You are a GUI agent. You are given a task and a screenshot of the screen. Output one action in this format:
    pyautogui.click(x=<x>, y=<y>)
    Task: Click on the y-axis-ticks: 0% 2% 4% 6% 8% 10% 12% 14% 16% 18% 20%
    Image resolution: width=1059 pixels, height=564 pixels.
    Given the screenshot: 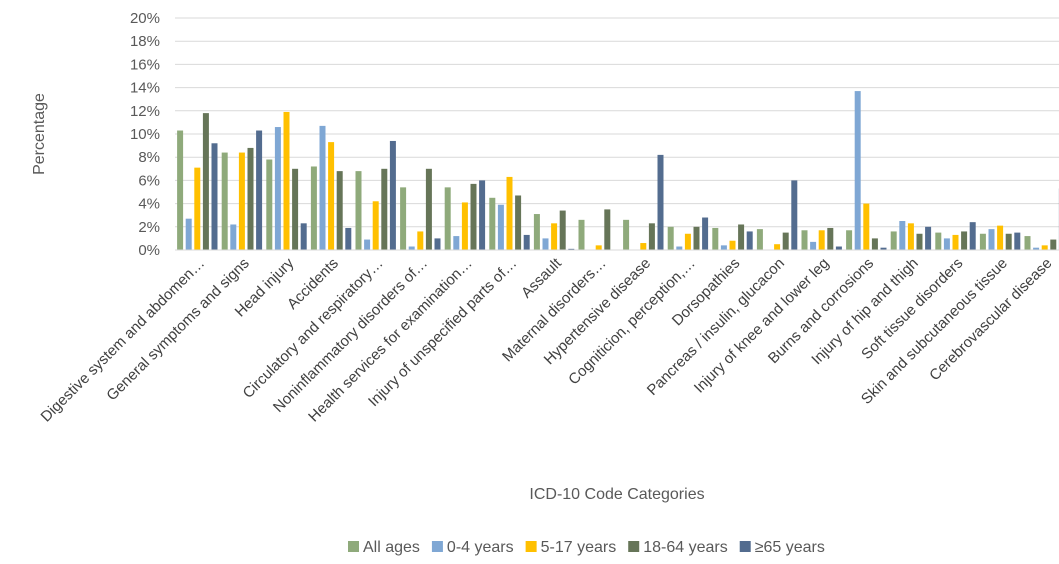 What is the action you would take?
    pyautogui.click(x=145, y=134)
    